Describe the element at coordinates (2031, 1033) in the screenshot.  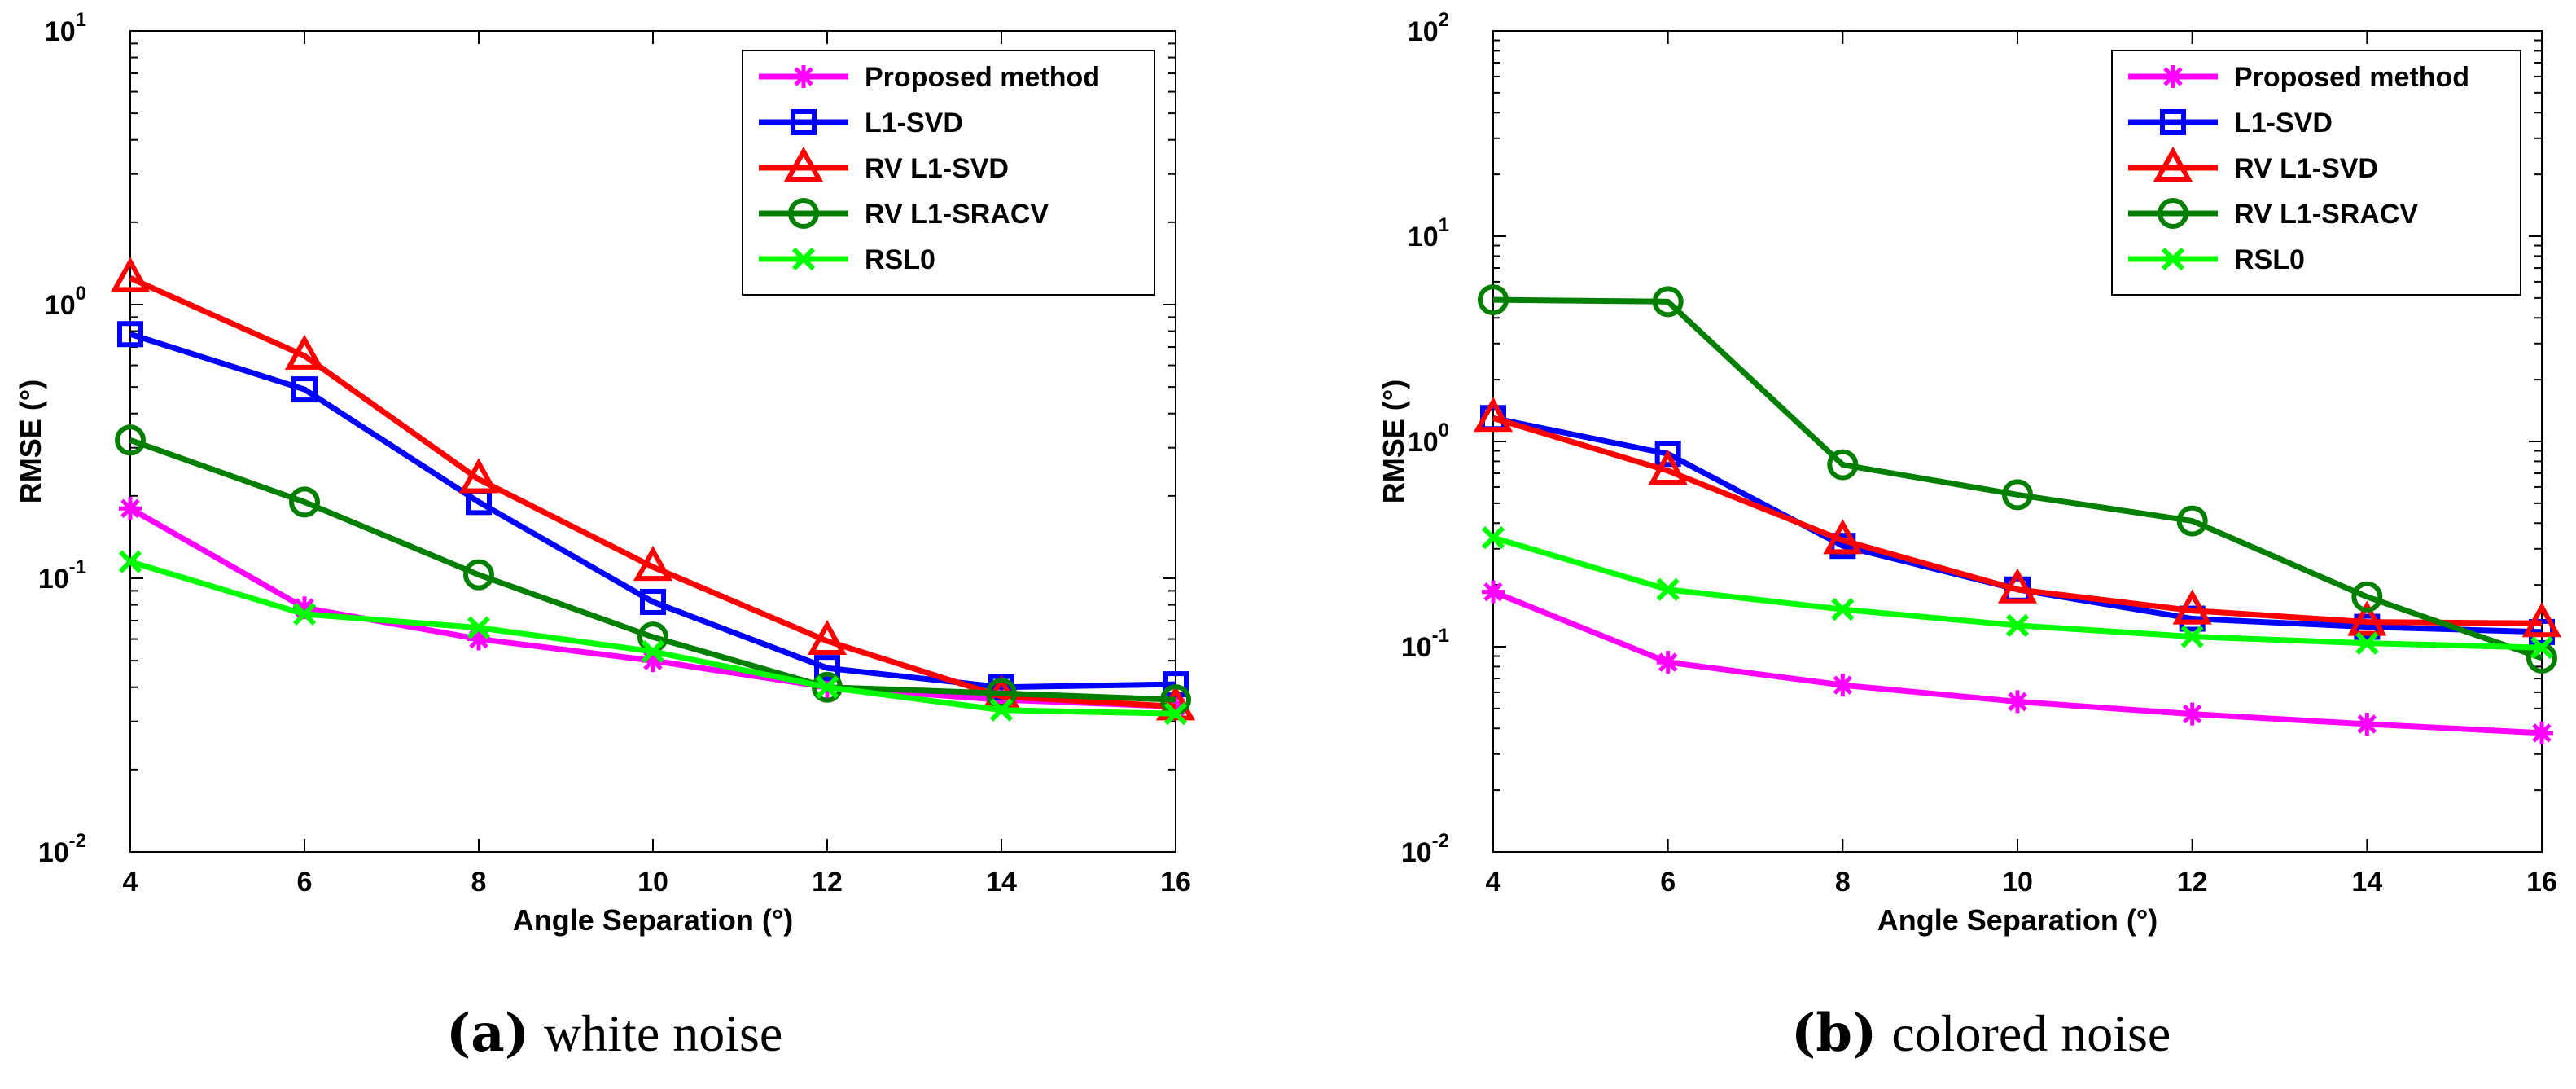
I see `caption-text: colored noise` at that location.